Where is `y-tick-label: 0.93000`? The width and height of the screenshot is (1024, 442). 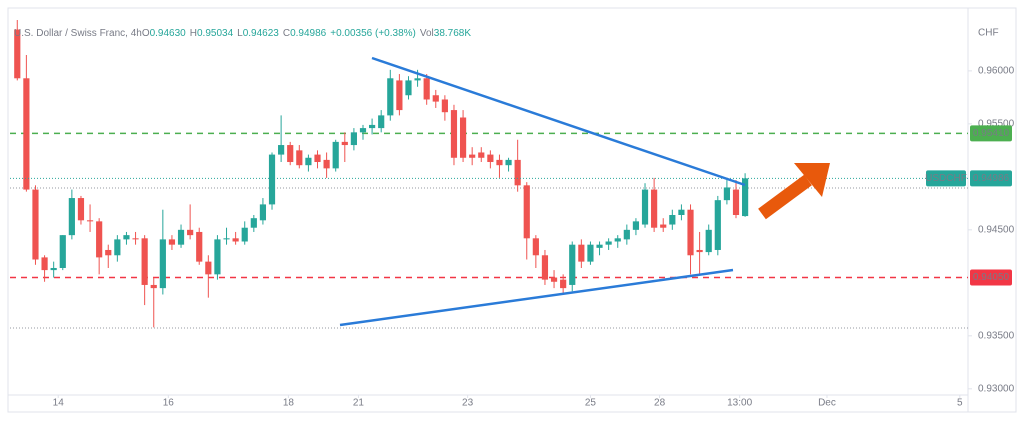 y-tick-label: 0.93000 is located at coordinates (996, 388).